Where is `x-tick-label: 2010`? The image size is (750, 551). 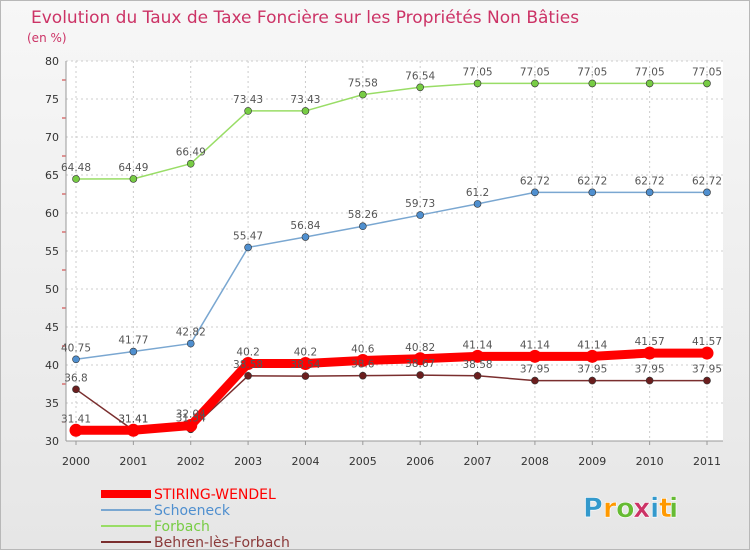
x-tick-label: 2010 is located at coordinates (650, 461).